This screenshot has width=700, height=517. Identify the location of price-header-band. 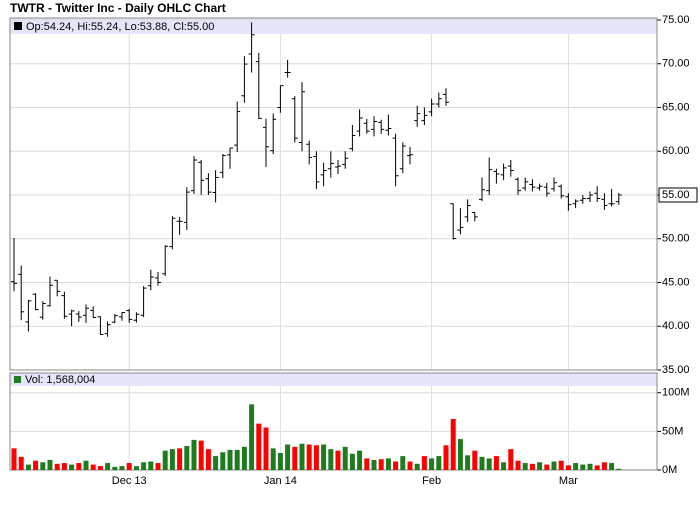
(333, 26).